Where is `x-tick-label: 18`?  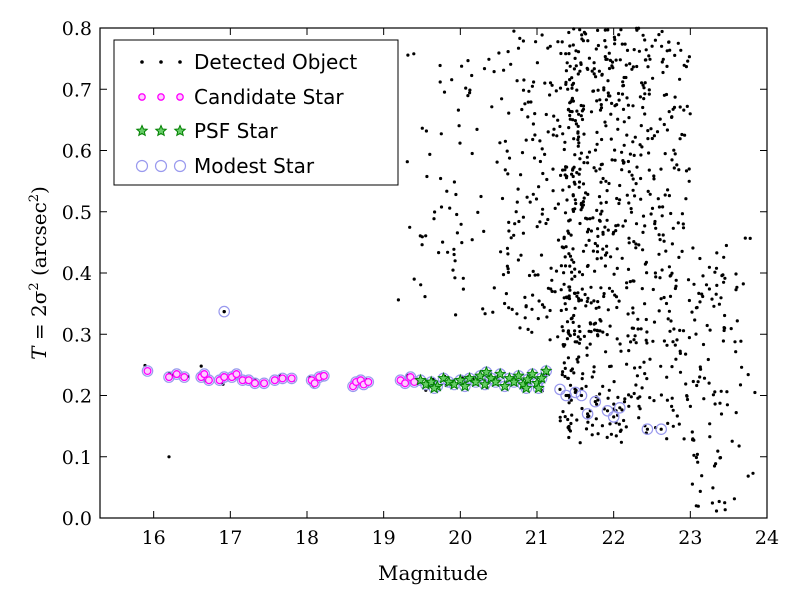 x-tick-label: 18 is located at coordinates (307, 538).